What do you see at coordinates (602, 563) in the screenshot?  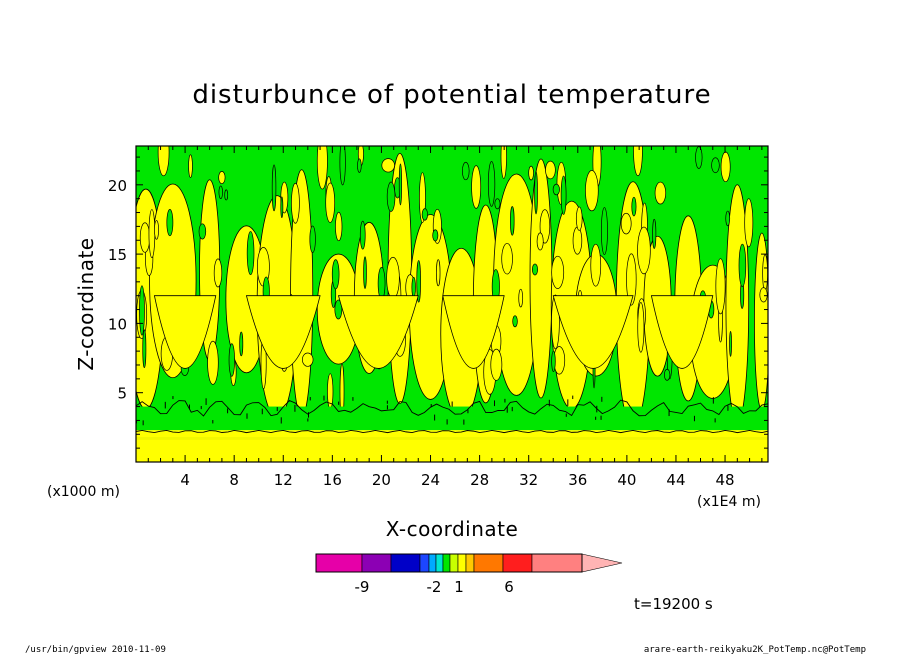 I see `colorbar-extend-arrow` at bounding box center [602, 563].